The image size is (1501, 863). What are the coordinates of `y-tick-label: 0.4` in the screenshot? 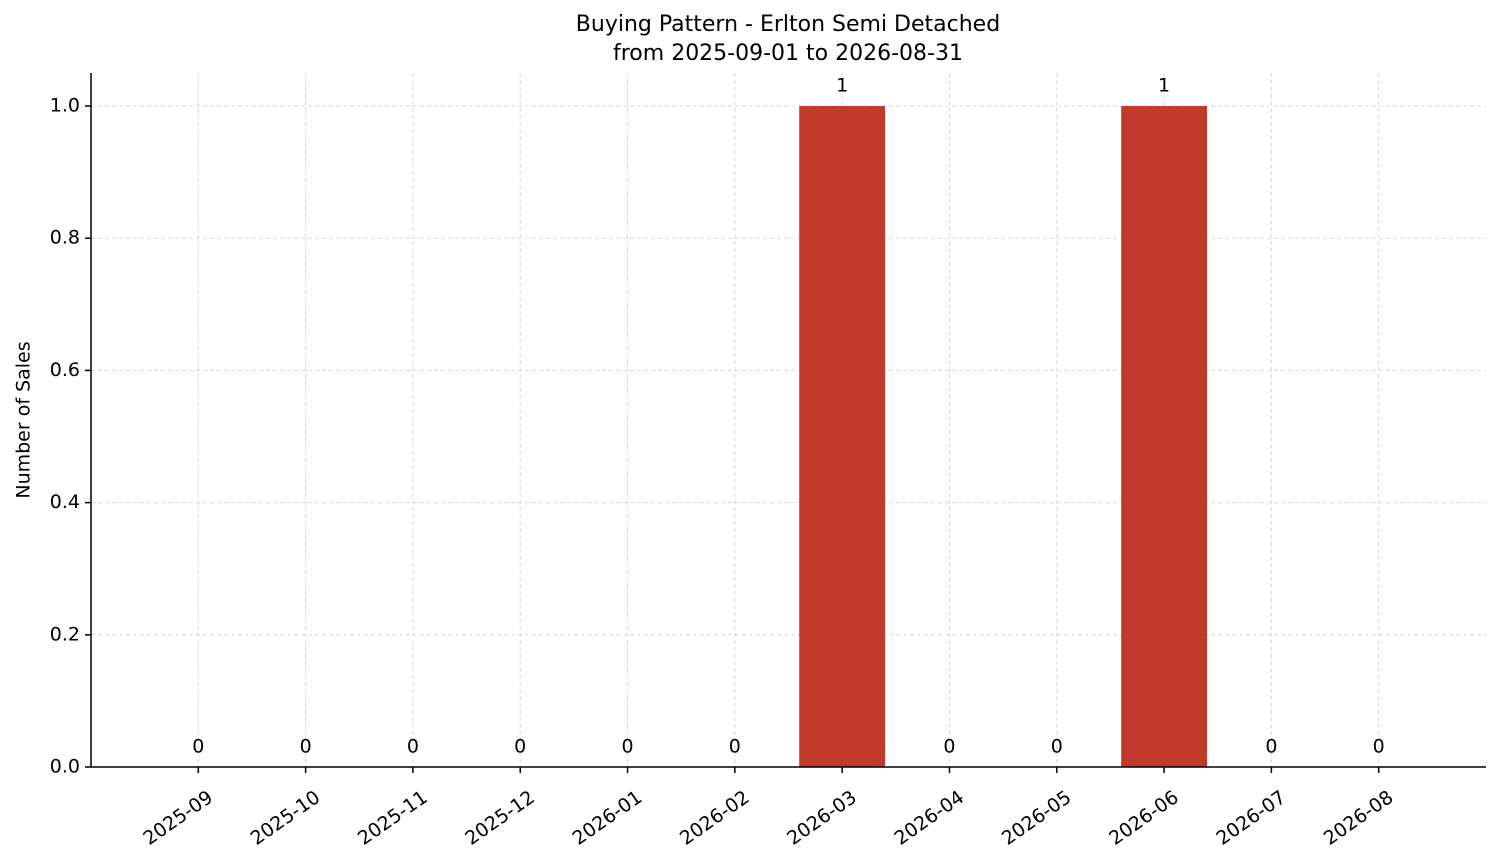 It's located at (65, 502).